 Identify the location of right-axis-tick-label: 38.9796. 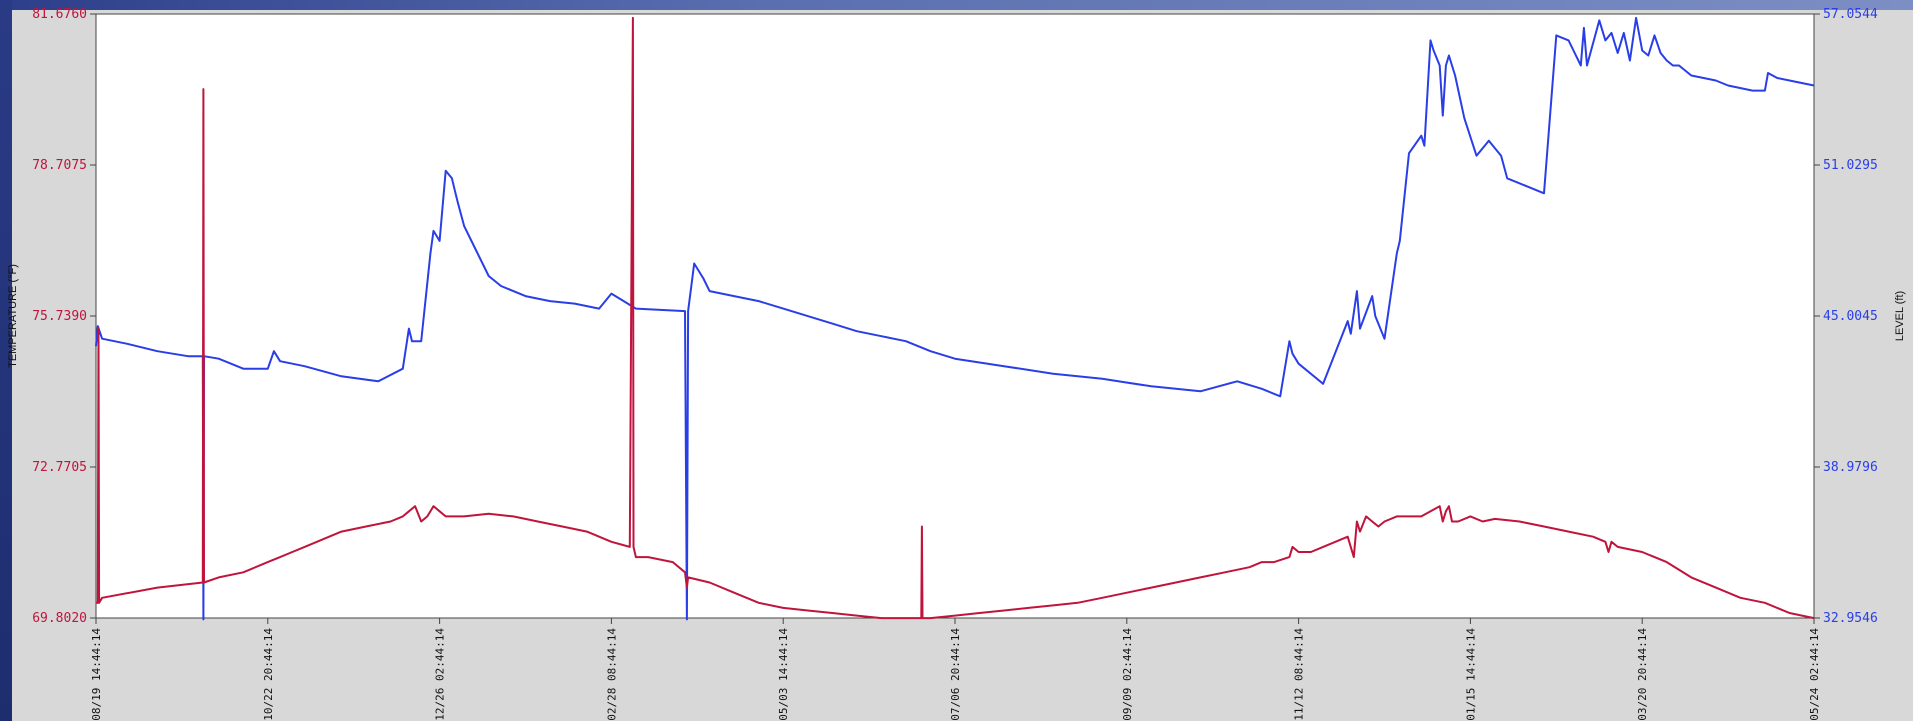
(1850, 467).